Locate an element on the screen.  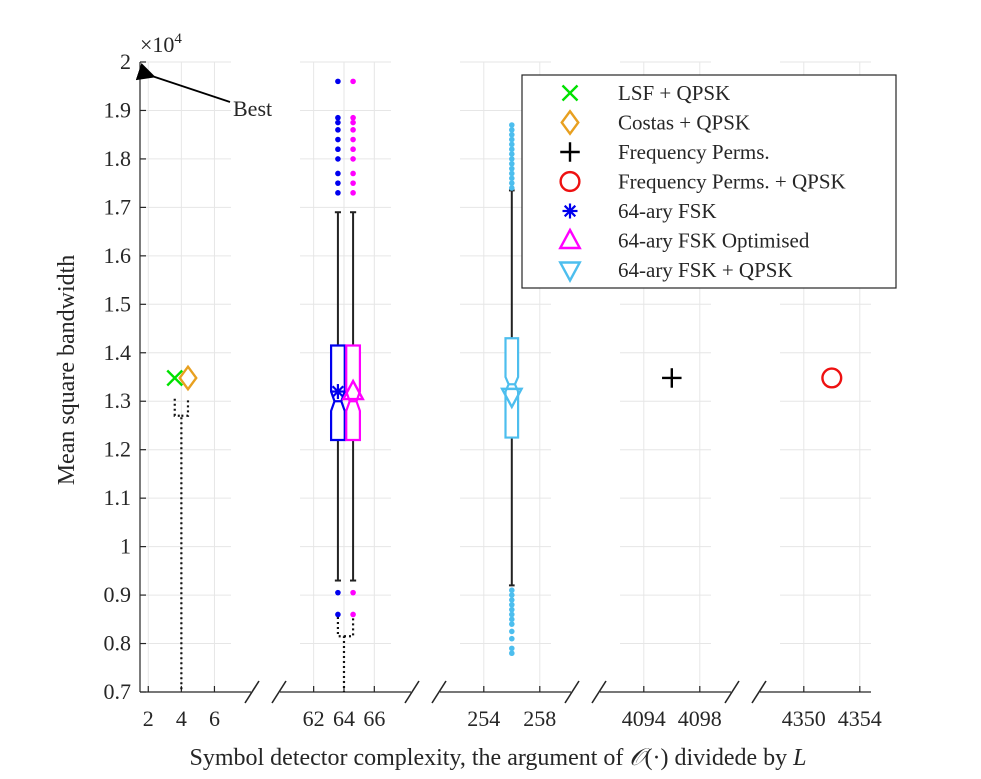
legend-entry-label: Costas + QPSK is located at coordinates (684, 123).